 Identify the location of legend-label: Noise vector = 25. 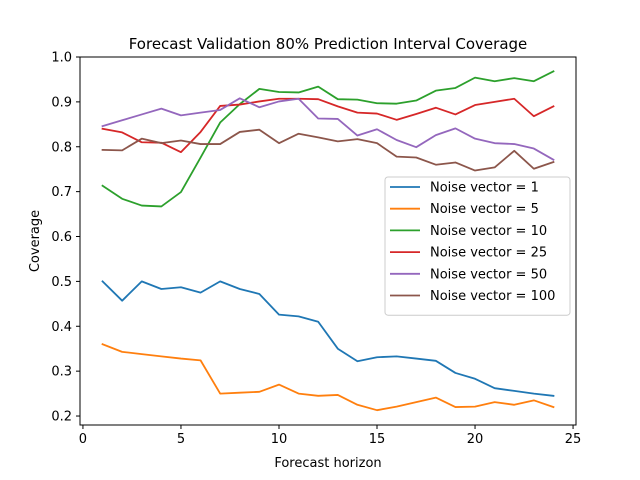
(488, 253).